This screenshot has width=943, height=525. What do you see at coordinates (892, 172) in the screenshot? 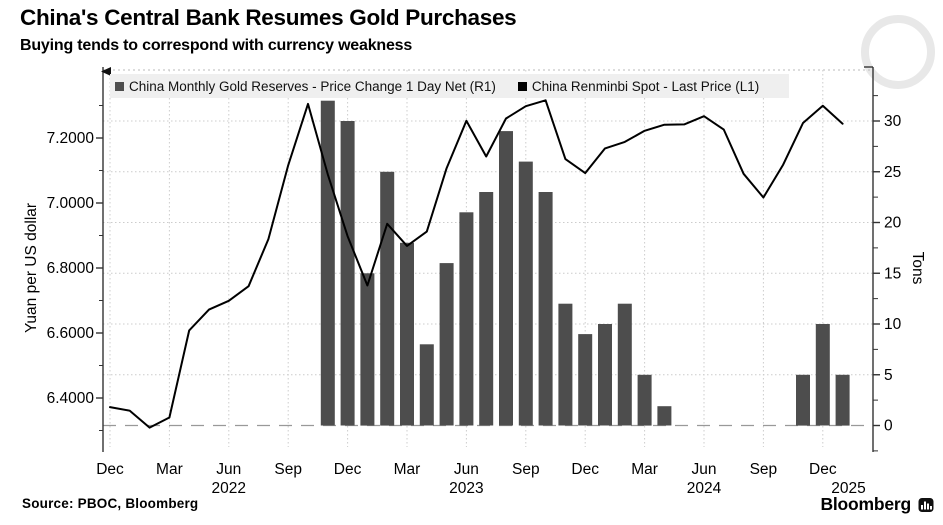
I see `right-axis-tick-label: 25` at bounding box center [892, 172].